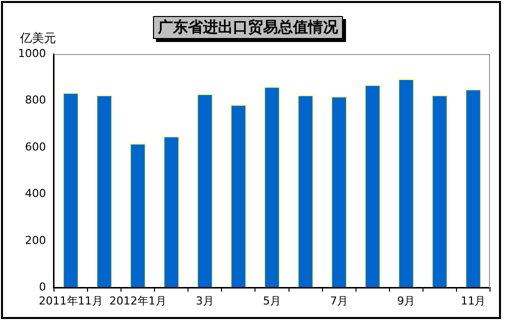  What do you see at coordinates (70, 301) in the screenshot?
I see `x-tick-label: 2011年11月` at bounding box center [70, 301].